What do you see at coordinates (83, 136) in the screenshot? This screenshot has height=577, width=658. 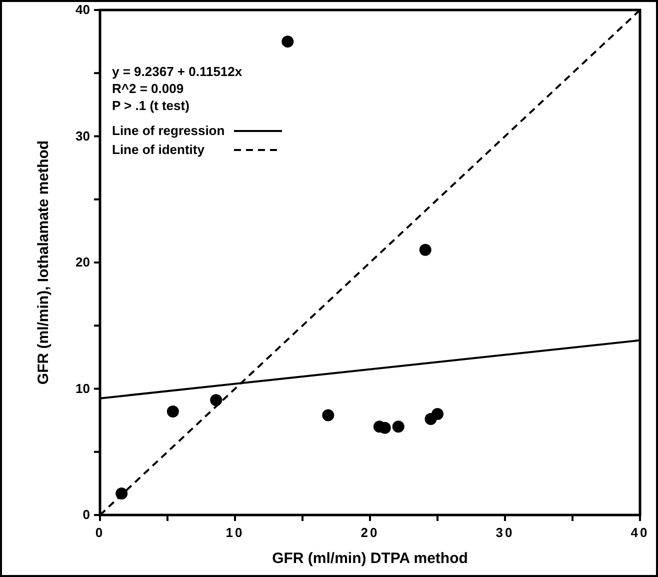 I see `y-tick-label: 30` at bounding box center [83, 136].